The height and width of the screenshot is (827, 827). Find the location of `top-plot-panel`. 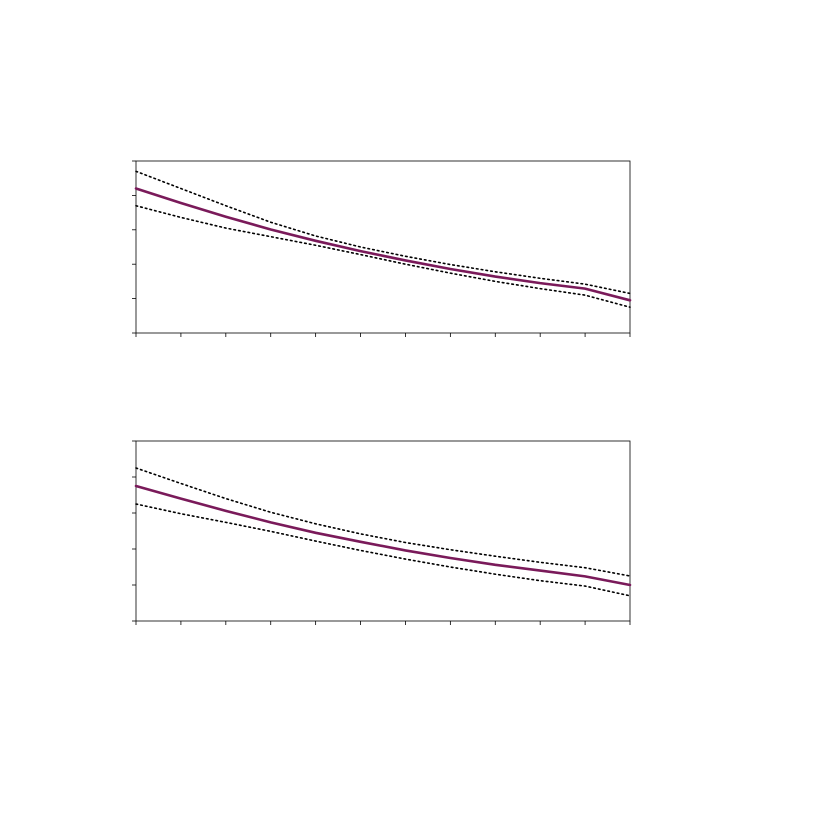

top-plot-panel is located at coordinates (382, 248).